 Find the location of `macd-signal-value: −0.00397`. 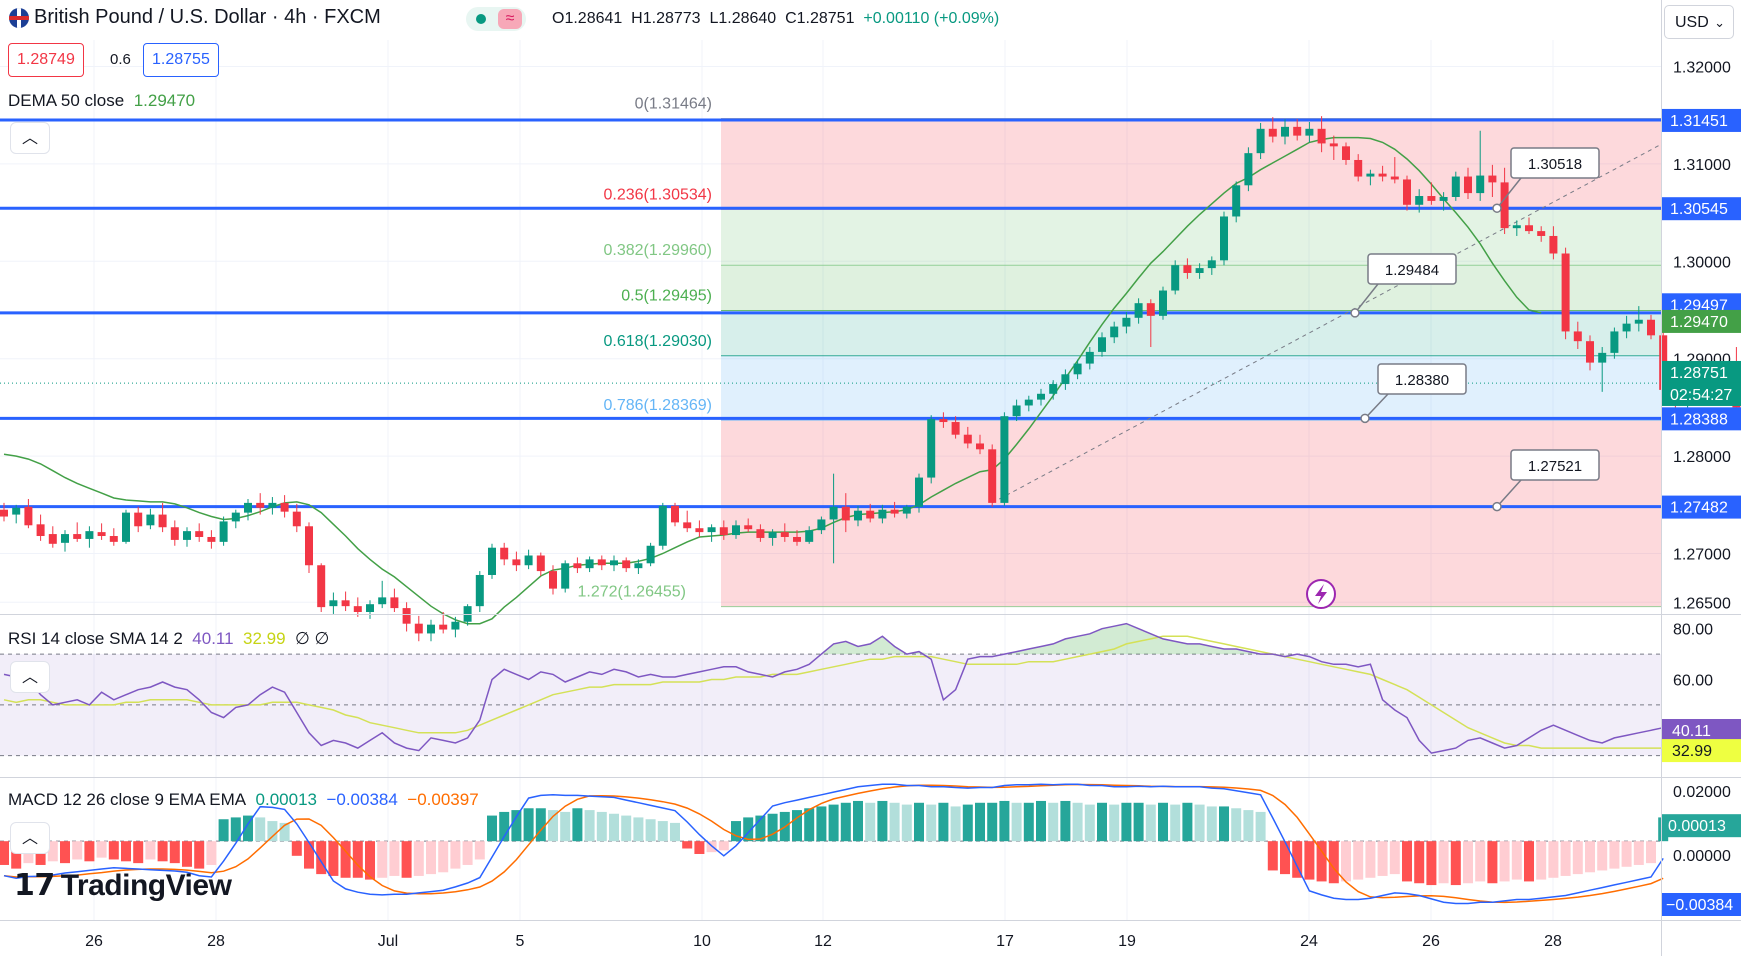

macd-signal-value: −0.00397 is located at coordinates (443, 799).